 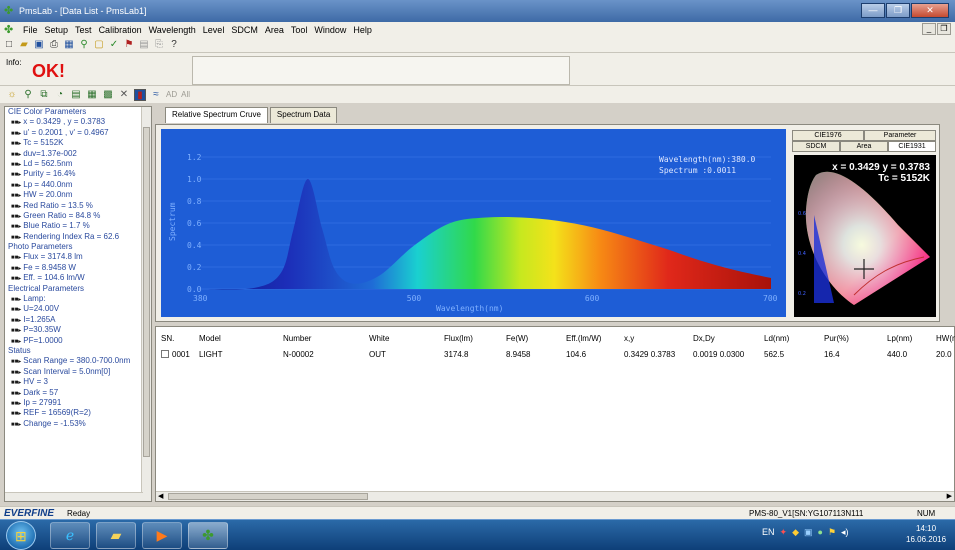 What do you see at coordinates (54, 44) in the screenshot?
I see `print-icon: ⎙` at bounding box center [54, 44].